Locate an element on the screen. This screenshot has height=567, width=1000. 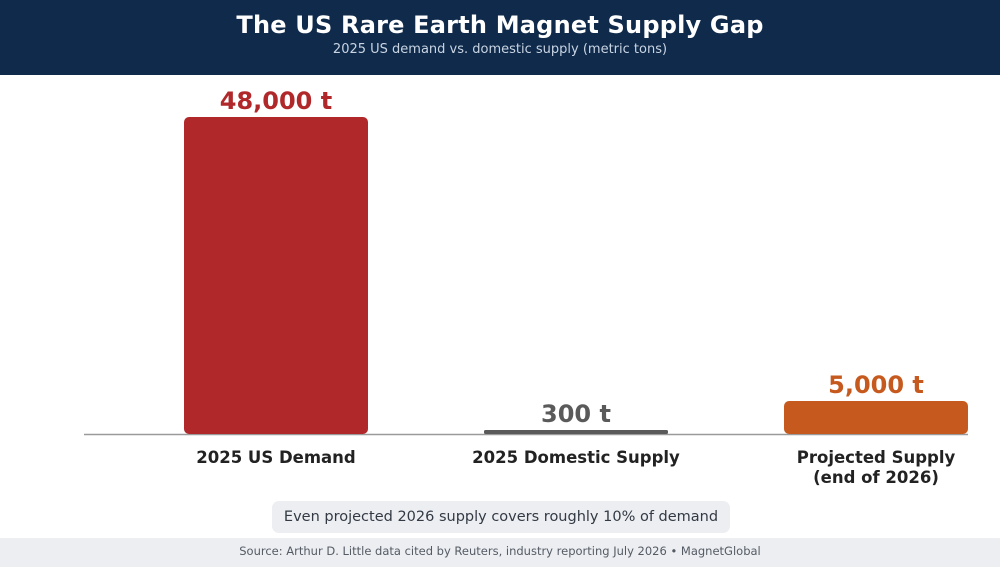
data-label-1: 48,000 t is located at coordinates (276, 101).